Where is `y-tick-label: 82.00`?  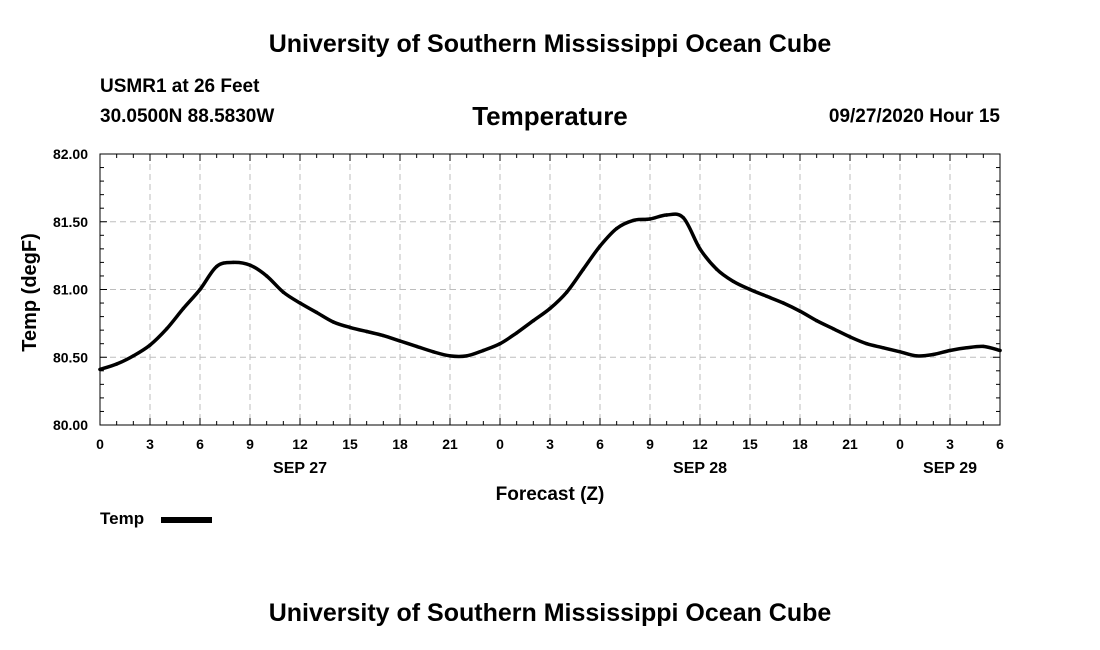 y-tick-label: 82.00 is located at coordinates (70, 154).